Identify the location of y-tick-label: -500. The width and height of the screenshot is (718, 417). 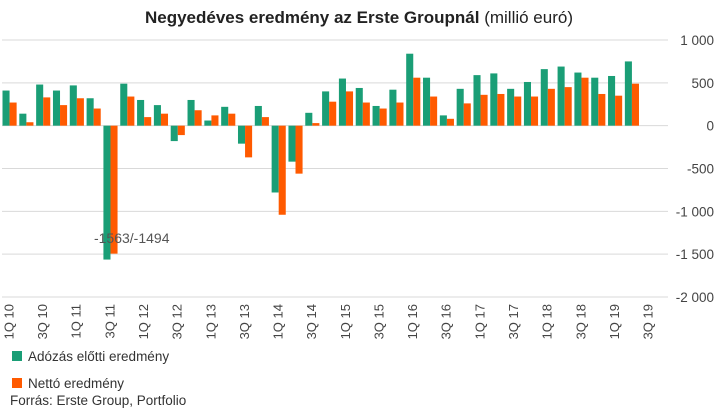
(700, 169).